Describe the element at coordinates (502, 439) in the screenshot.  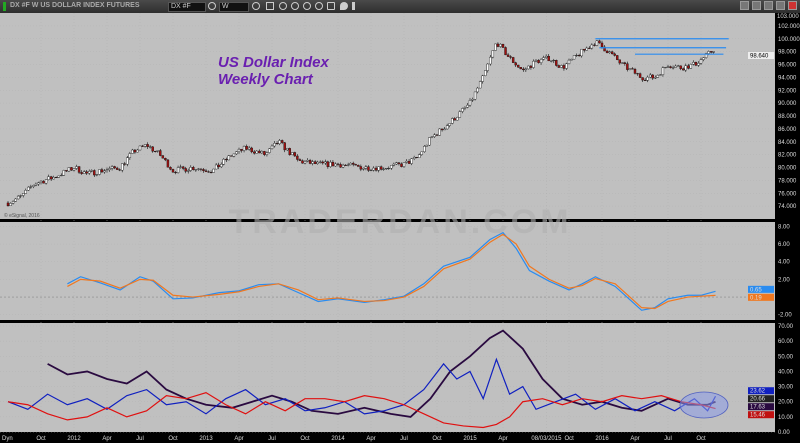
I see `x-tick-label: Apr` at that location.